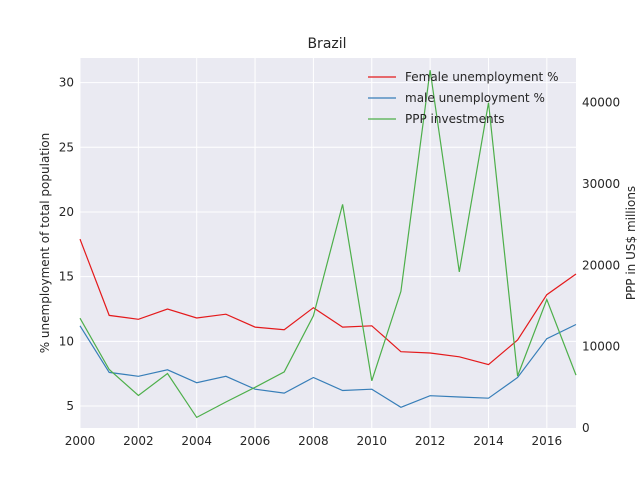 The width and height of the screenshot is (640, 480). Describe the element at coordinates (586, 428) in the screenshot. I see `y2-tick-label: 0` at that location.